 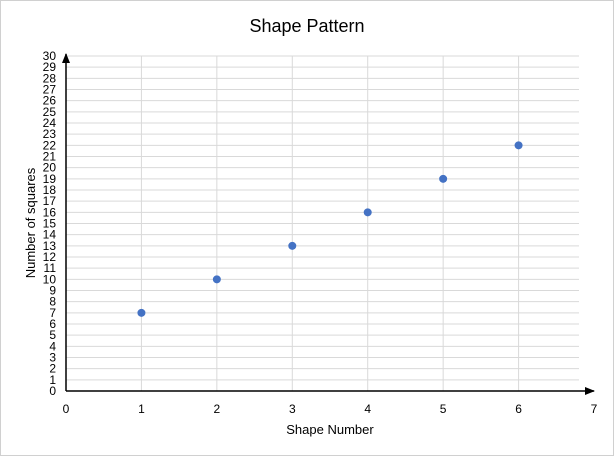 I want to click on x-tick-label: 1, so click(x=141, y=409).